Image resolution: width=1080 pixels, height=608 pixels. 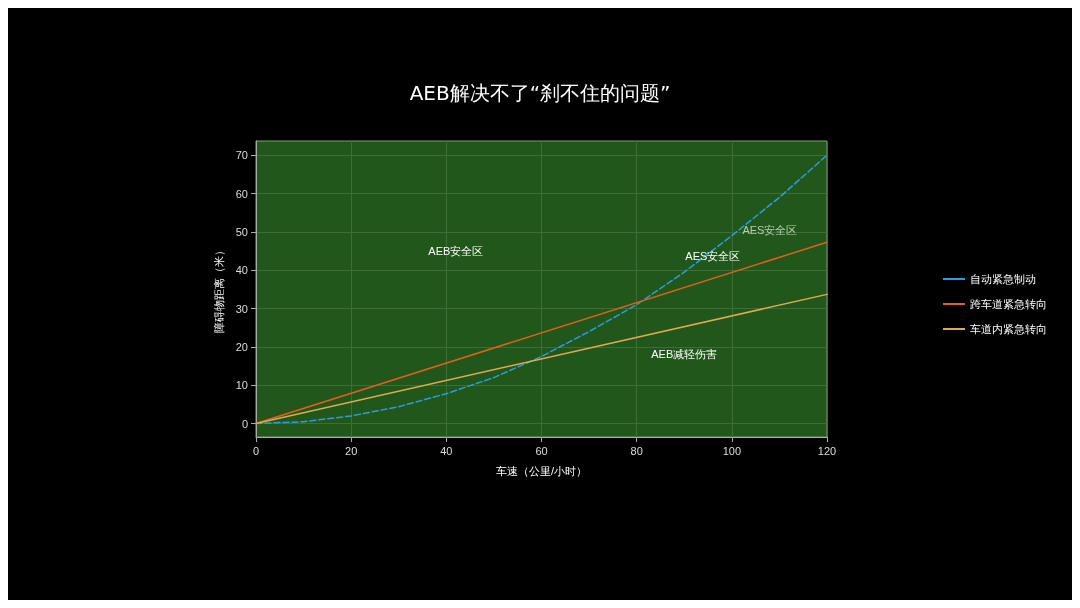 What do you see at coordinates (351, 450) in the screenshot?
I see `x-tick-label: 20` at bounding box center [351, 450].